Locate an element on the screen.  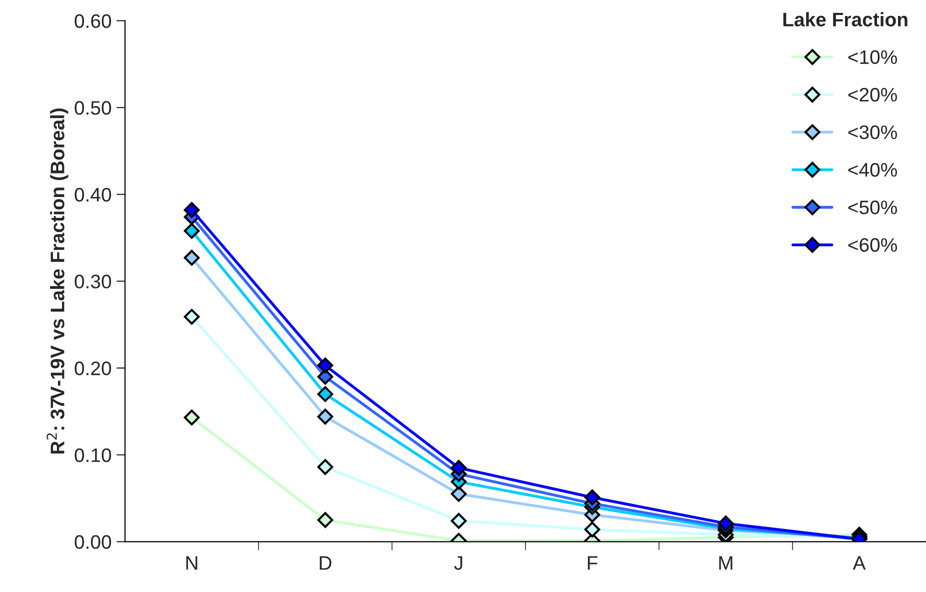
x-tick-label: N is located at coordinates (192, 563).